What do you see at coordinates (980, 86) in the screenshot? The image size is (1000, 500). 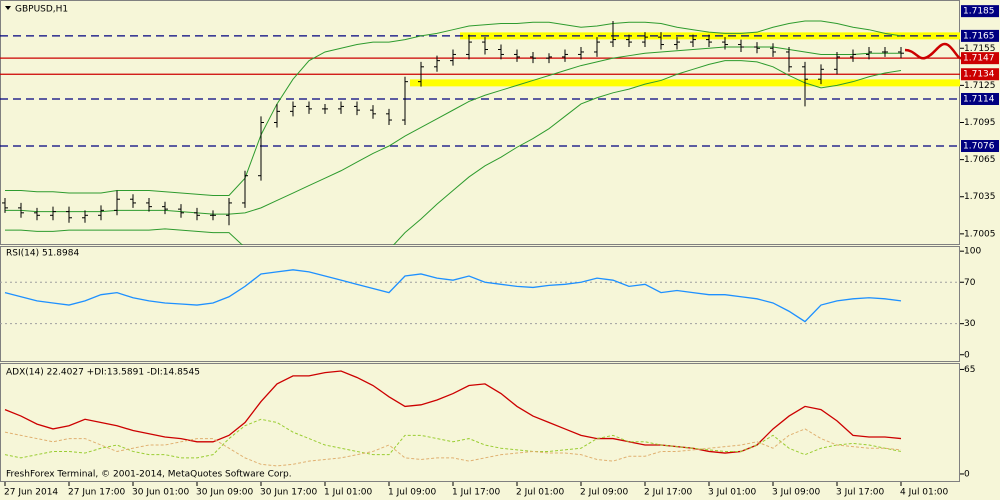 I see `y-tick-label: 1.7125` at bounding box center [980, 86].